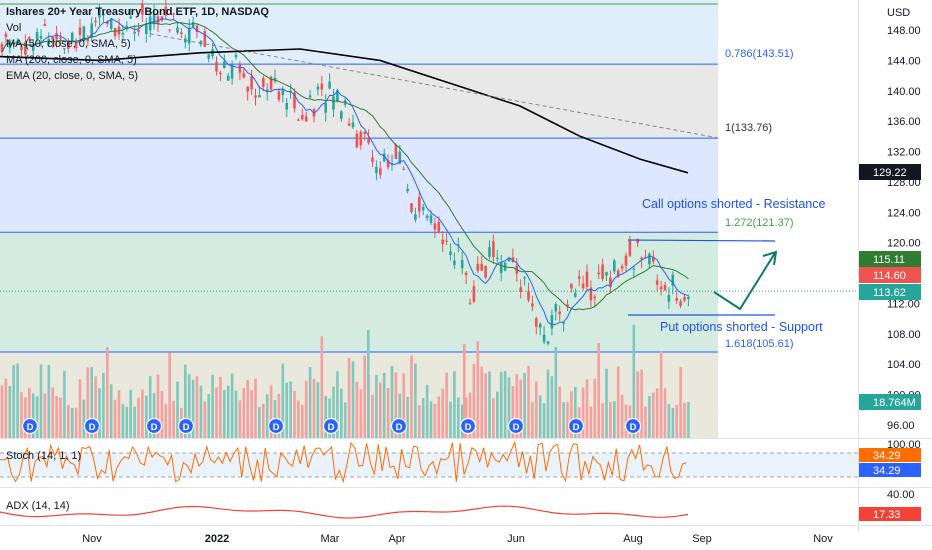 The height and width of the screenshot is (550, 932). What do you see at coordinates (894, 403) in the screenshot?
I see `price-badge-label: 18.764M` at bounding box center [894, 403].